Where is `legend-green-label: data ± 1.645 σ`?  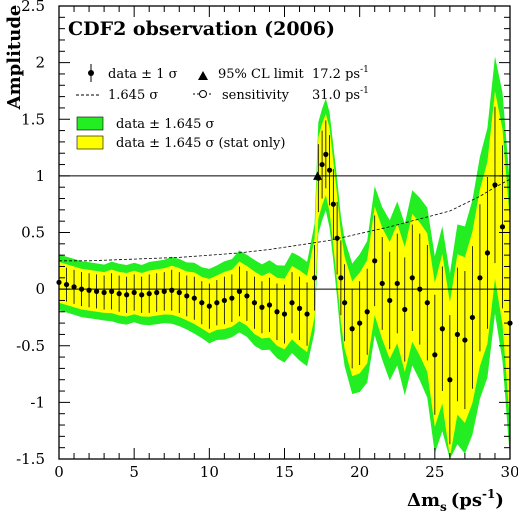
legend-green-label: data ± 1.645 σ is located at coordinates (165, 124).